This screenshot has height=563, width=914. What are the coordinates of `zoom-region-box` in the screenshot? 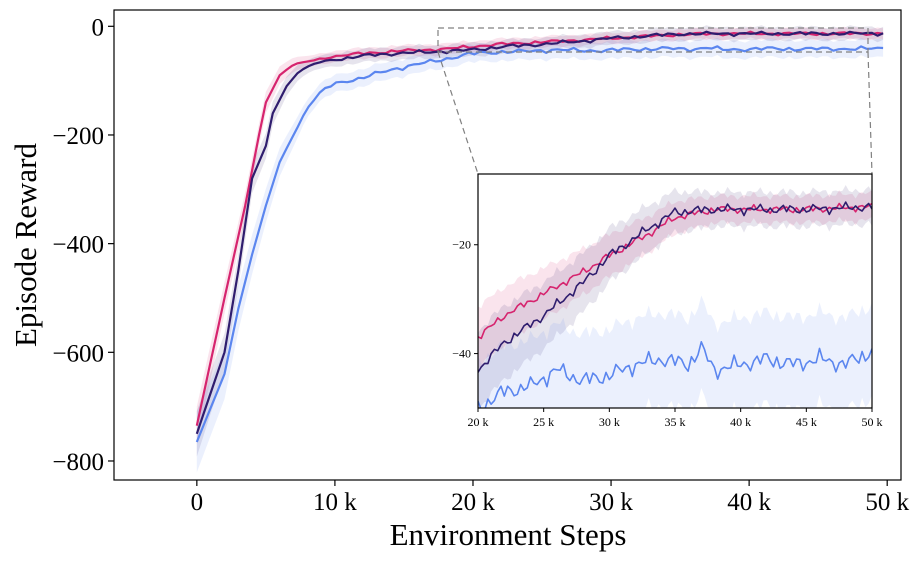 It's located at (653, 40).